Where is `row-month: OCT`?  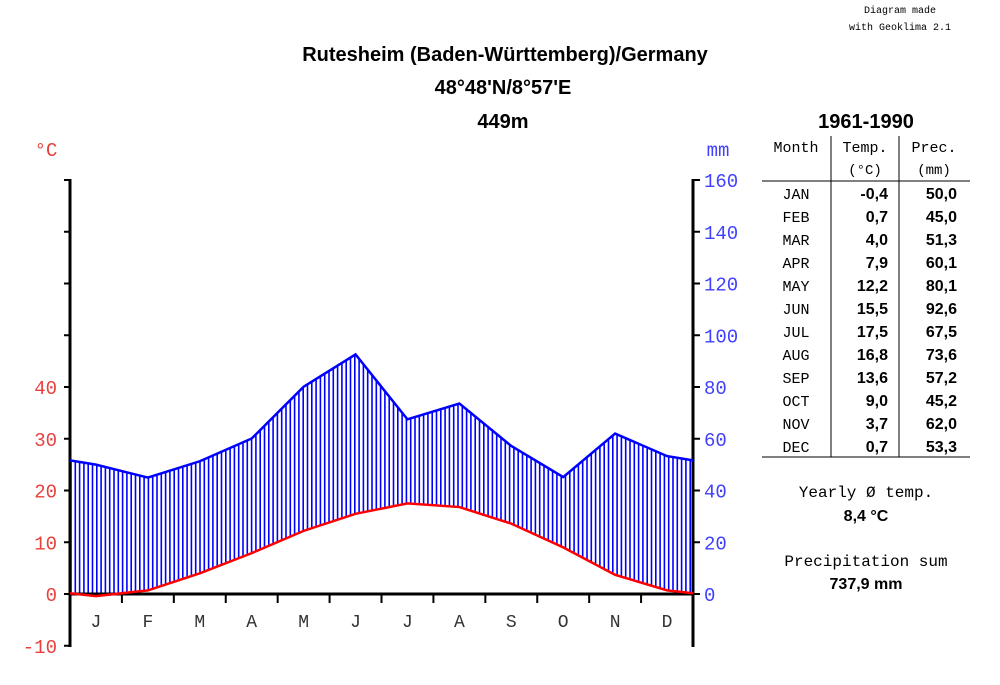
row-month: OCT is located at coordinates (795, 402).